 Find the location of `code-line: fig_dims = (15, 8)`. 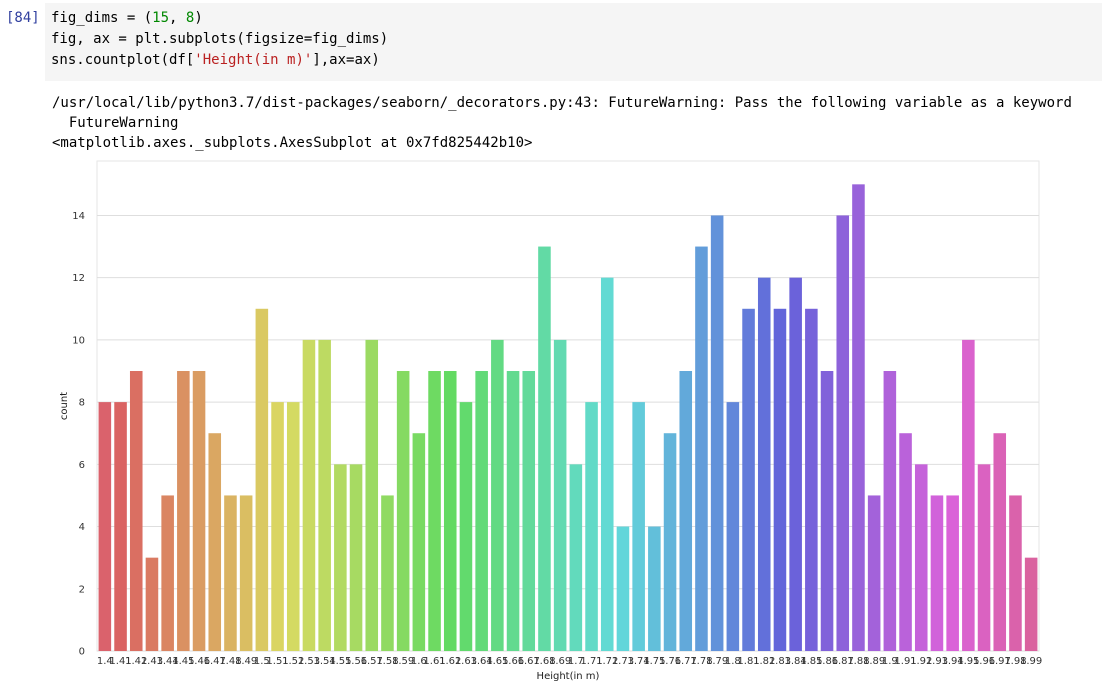

code-line: fig_dims = (15, 8) is located at coordinates (573, 18).